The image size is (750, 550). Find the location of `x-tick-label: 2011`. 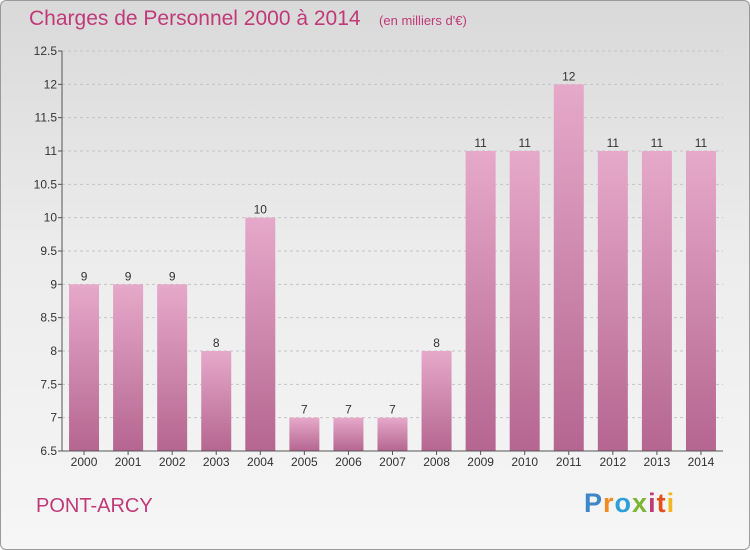

x-tick-label: 2011 is located at coordinates (569, 462).